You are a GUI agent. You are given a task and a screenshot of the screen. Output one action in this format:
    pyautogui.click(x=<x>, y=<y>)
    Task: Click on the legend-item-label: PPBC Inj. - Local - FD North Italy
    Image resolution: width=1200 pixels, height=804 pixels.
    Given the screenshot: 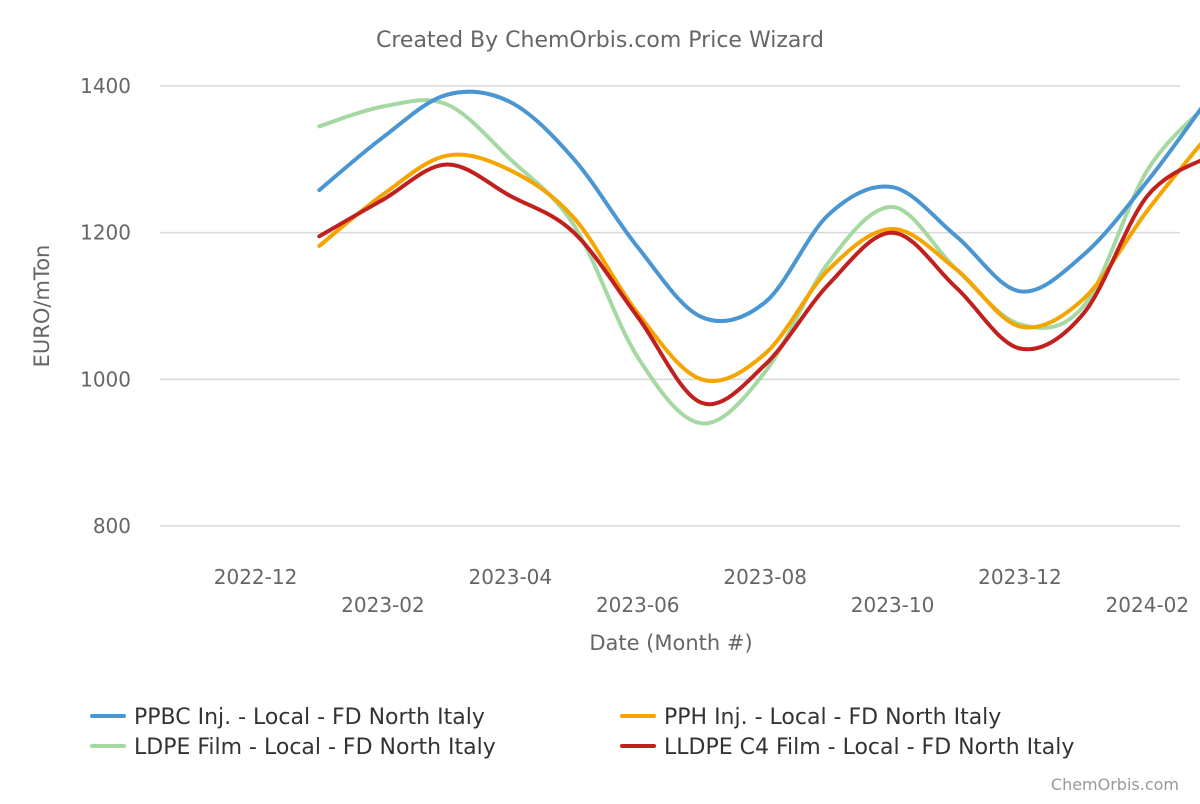 What is the action you would take?
    pyautogui.click(x=309, y=717)
    